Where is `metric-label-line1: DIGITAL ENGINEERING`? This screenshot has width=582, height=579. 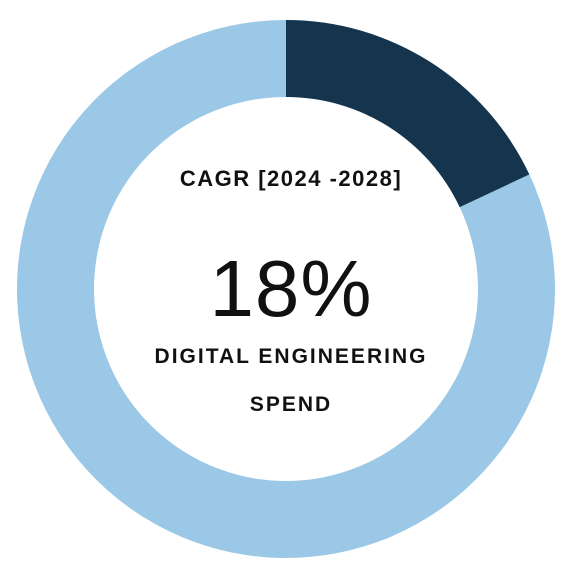 metric-label-line1: DIGITAL ENGINEERING is located at coordinates (291, 356).